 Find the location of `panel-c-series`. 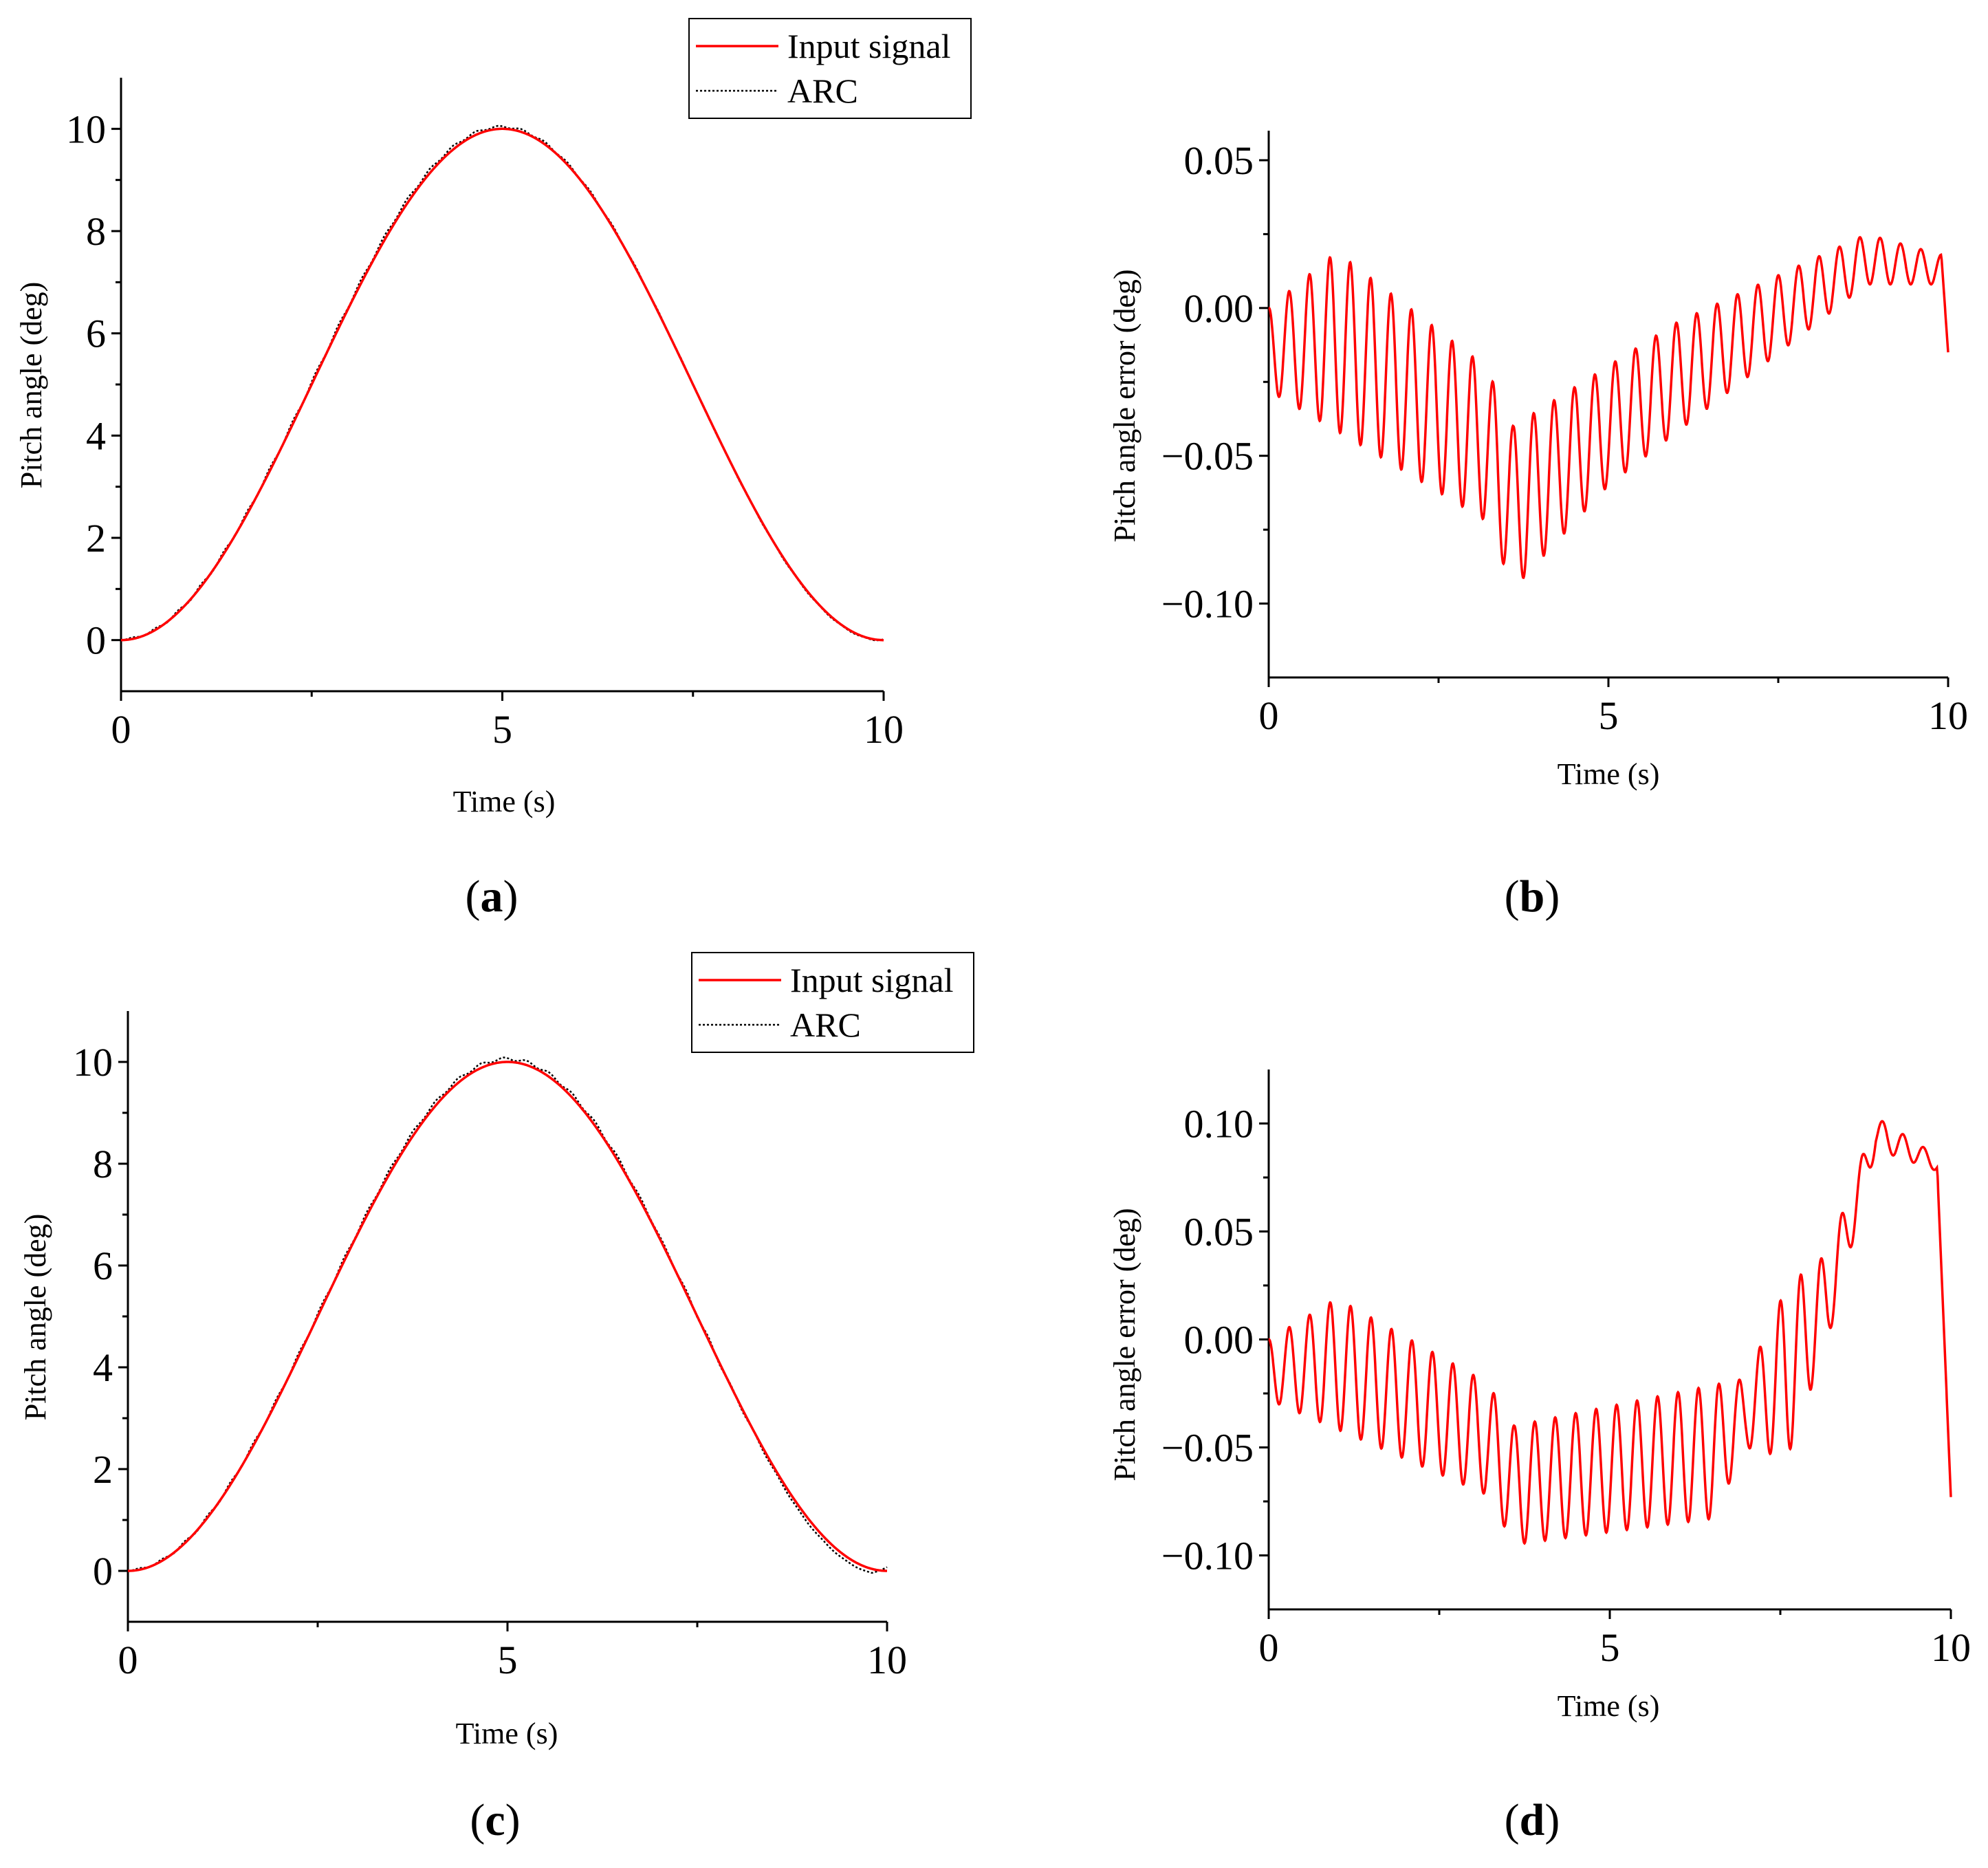

panel-c-series is located at coordinates (508, 1315).